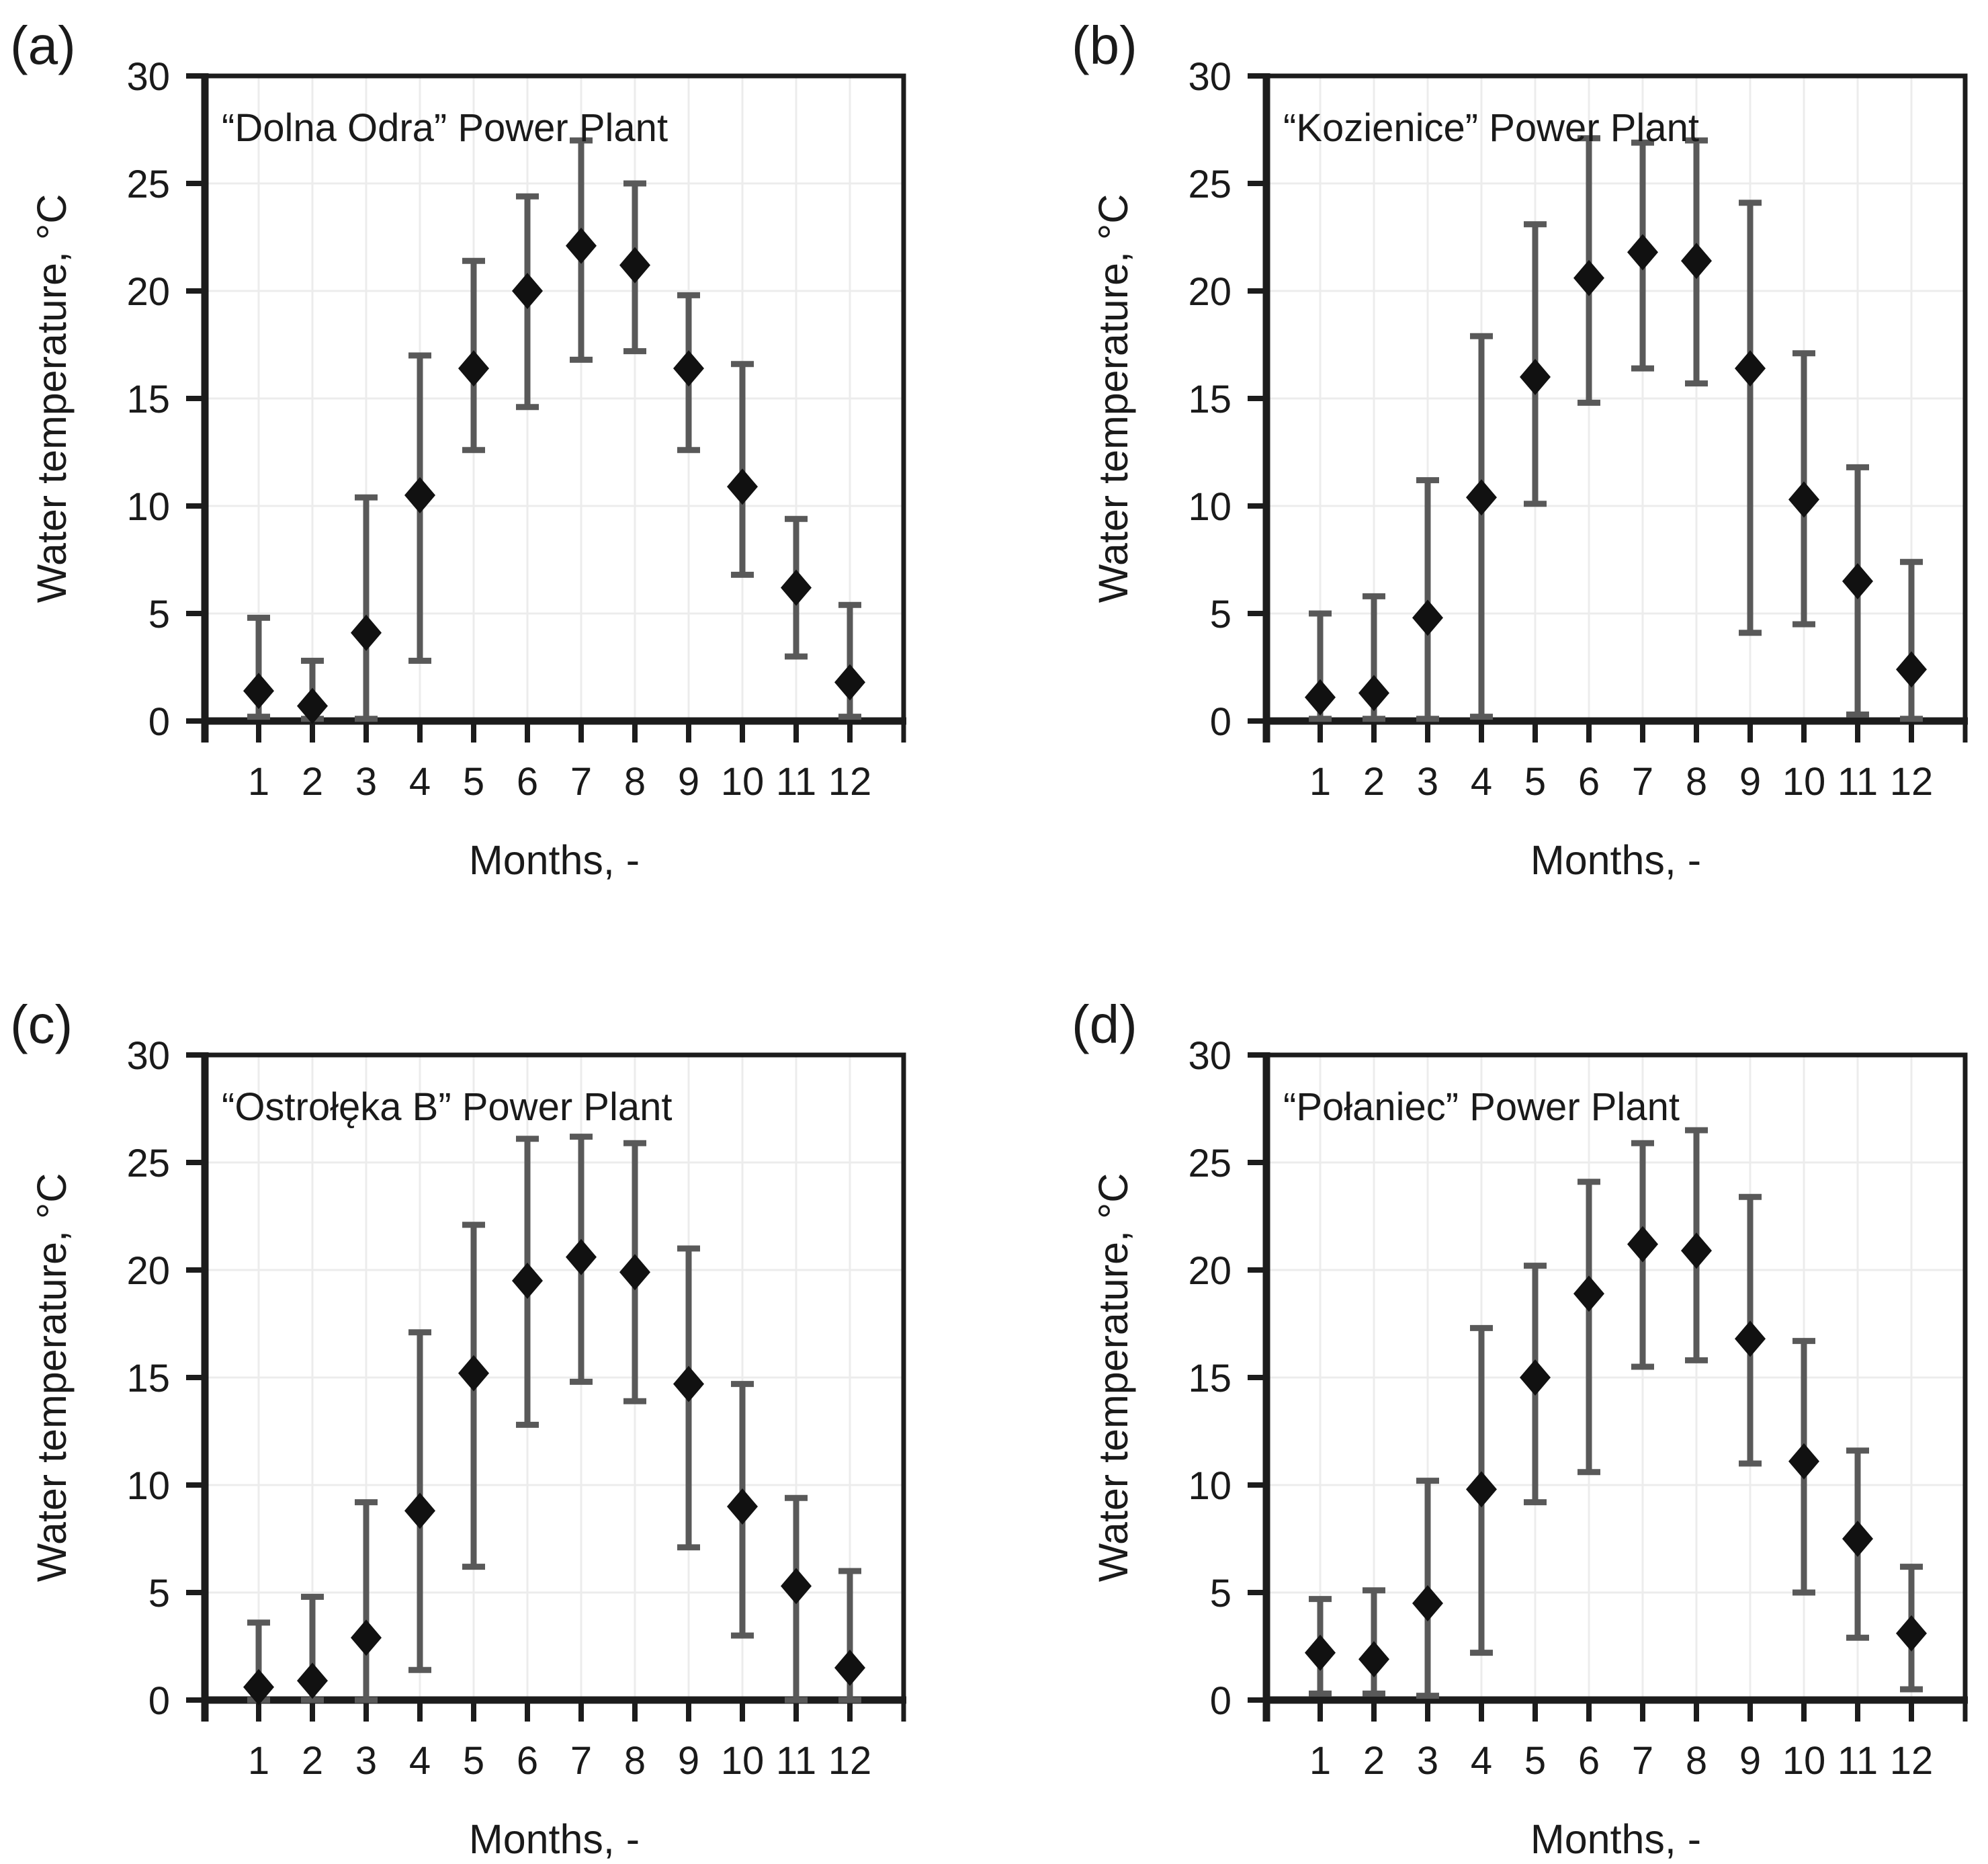 Image resolution: width=1988 pixels, height=1864 pixels. Describe the element at coordinates (445, 128) in the screenshot. I see `chart-title: “Dolna Odra” Power Plant` at that location.